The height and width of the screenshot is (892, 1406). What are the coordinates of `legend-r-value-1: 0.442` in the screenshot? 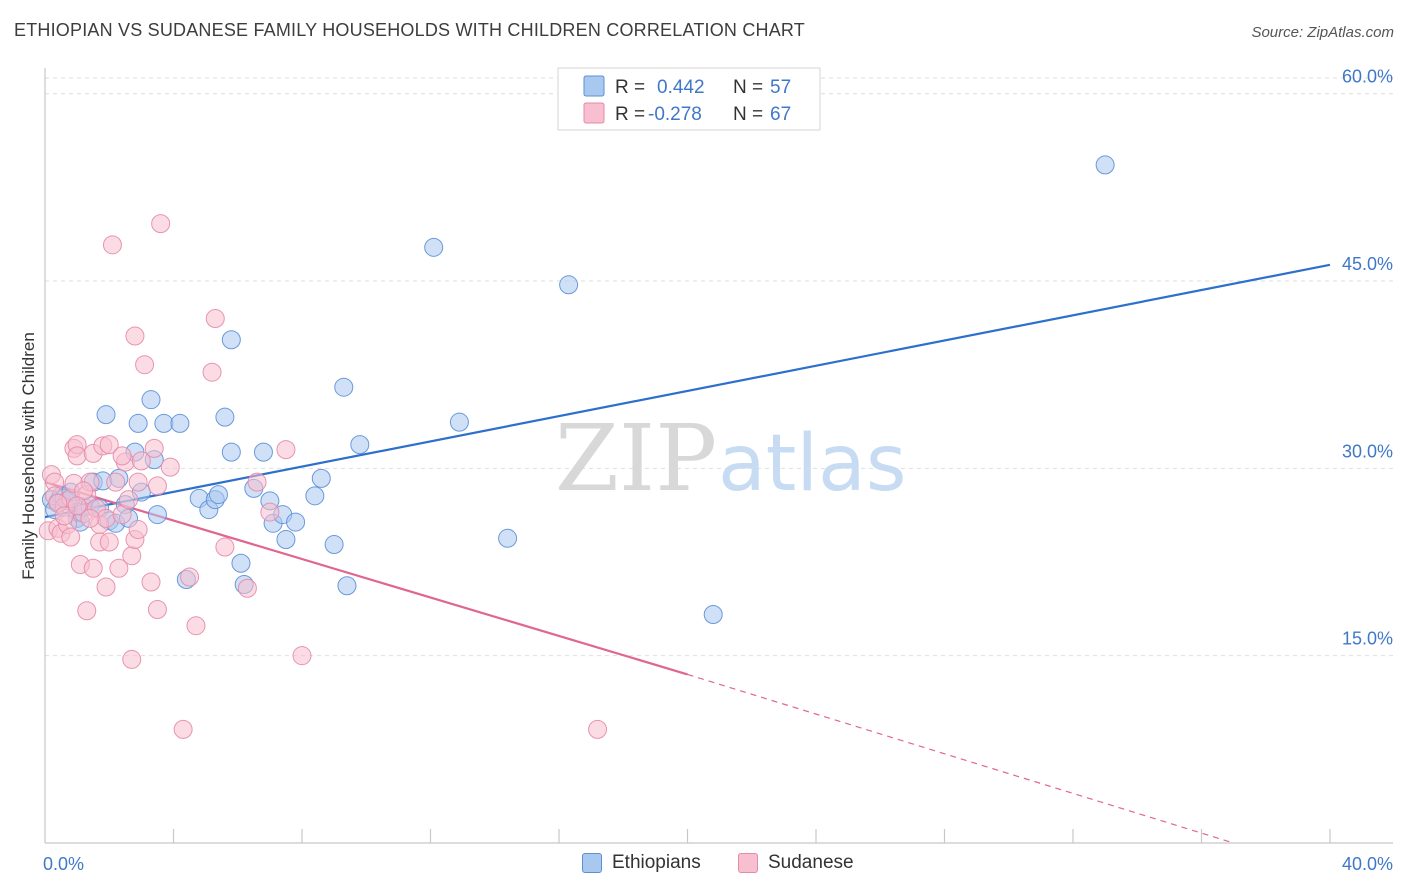 It's located at (681, 87).